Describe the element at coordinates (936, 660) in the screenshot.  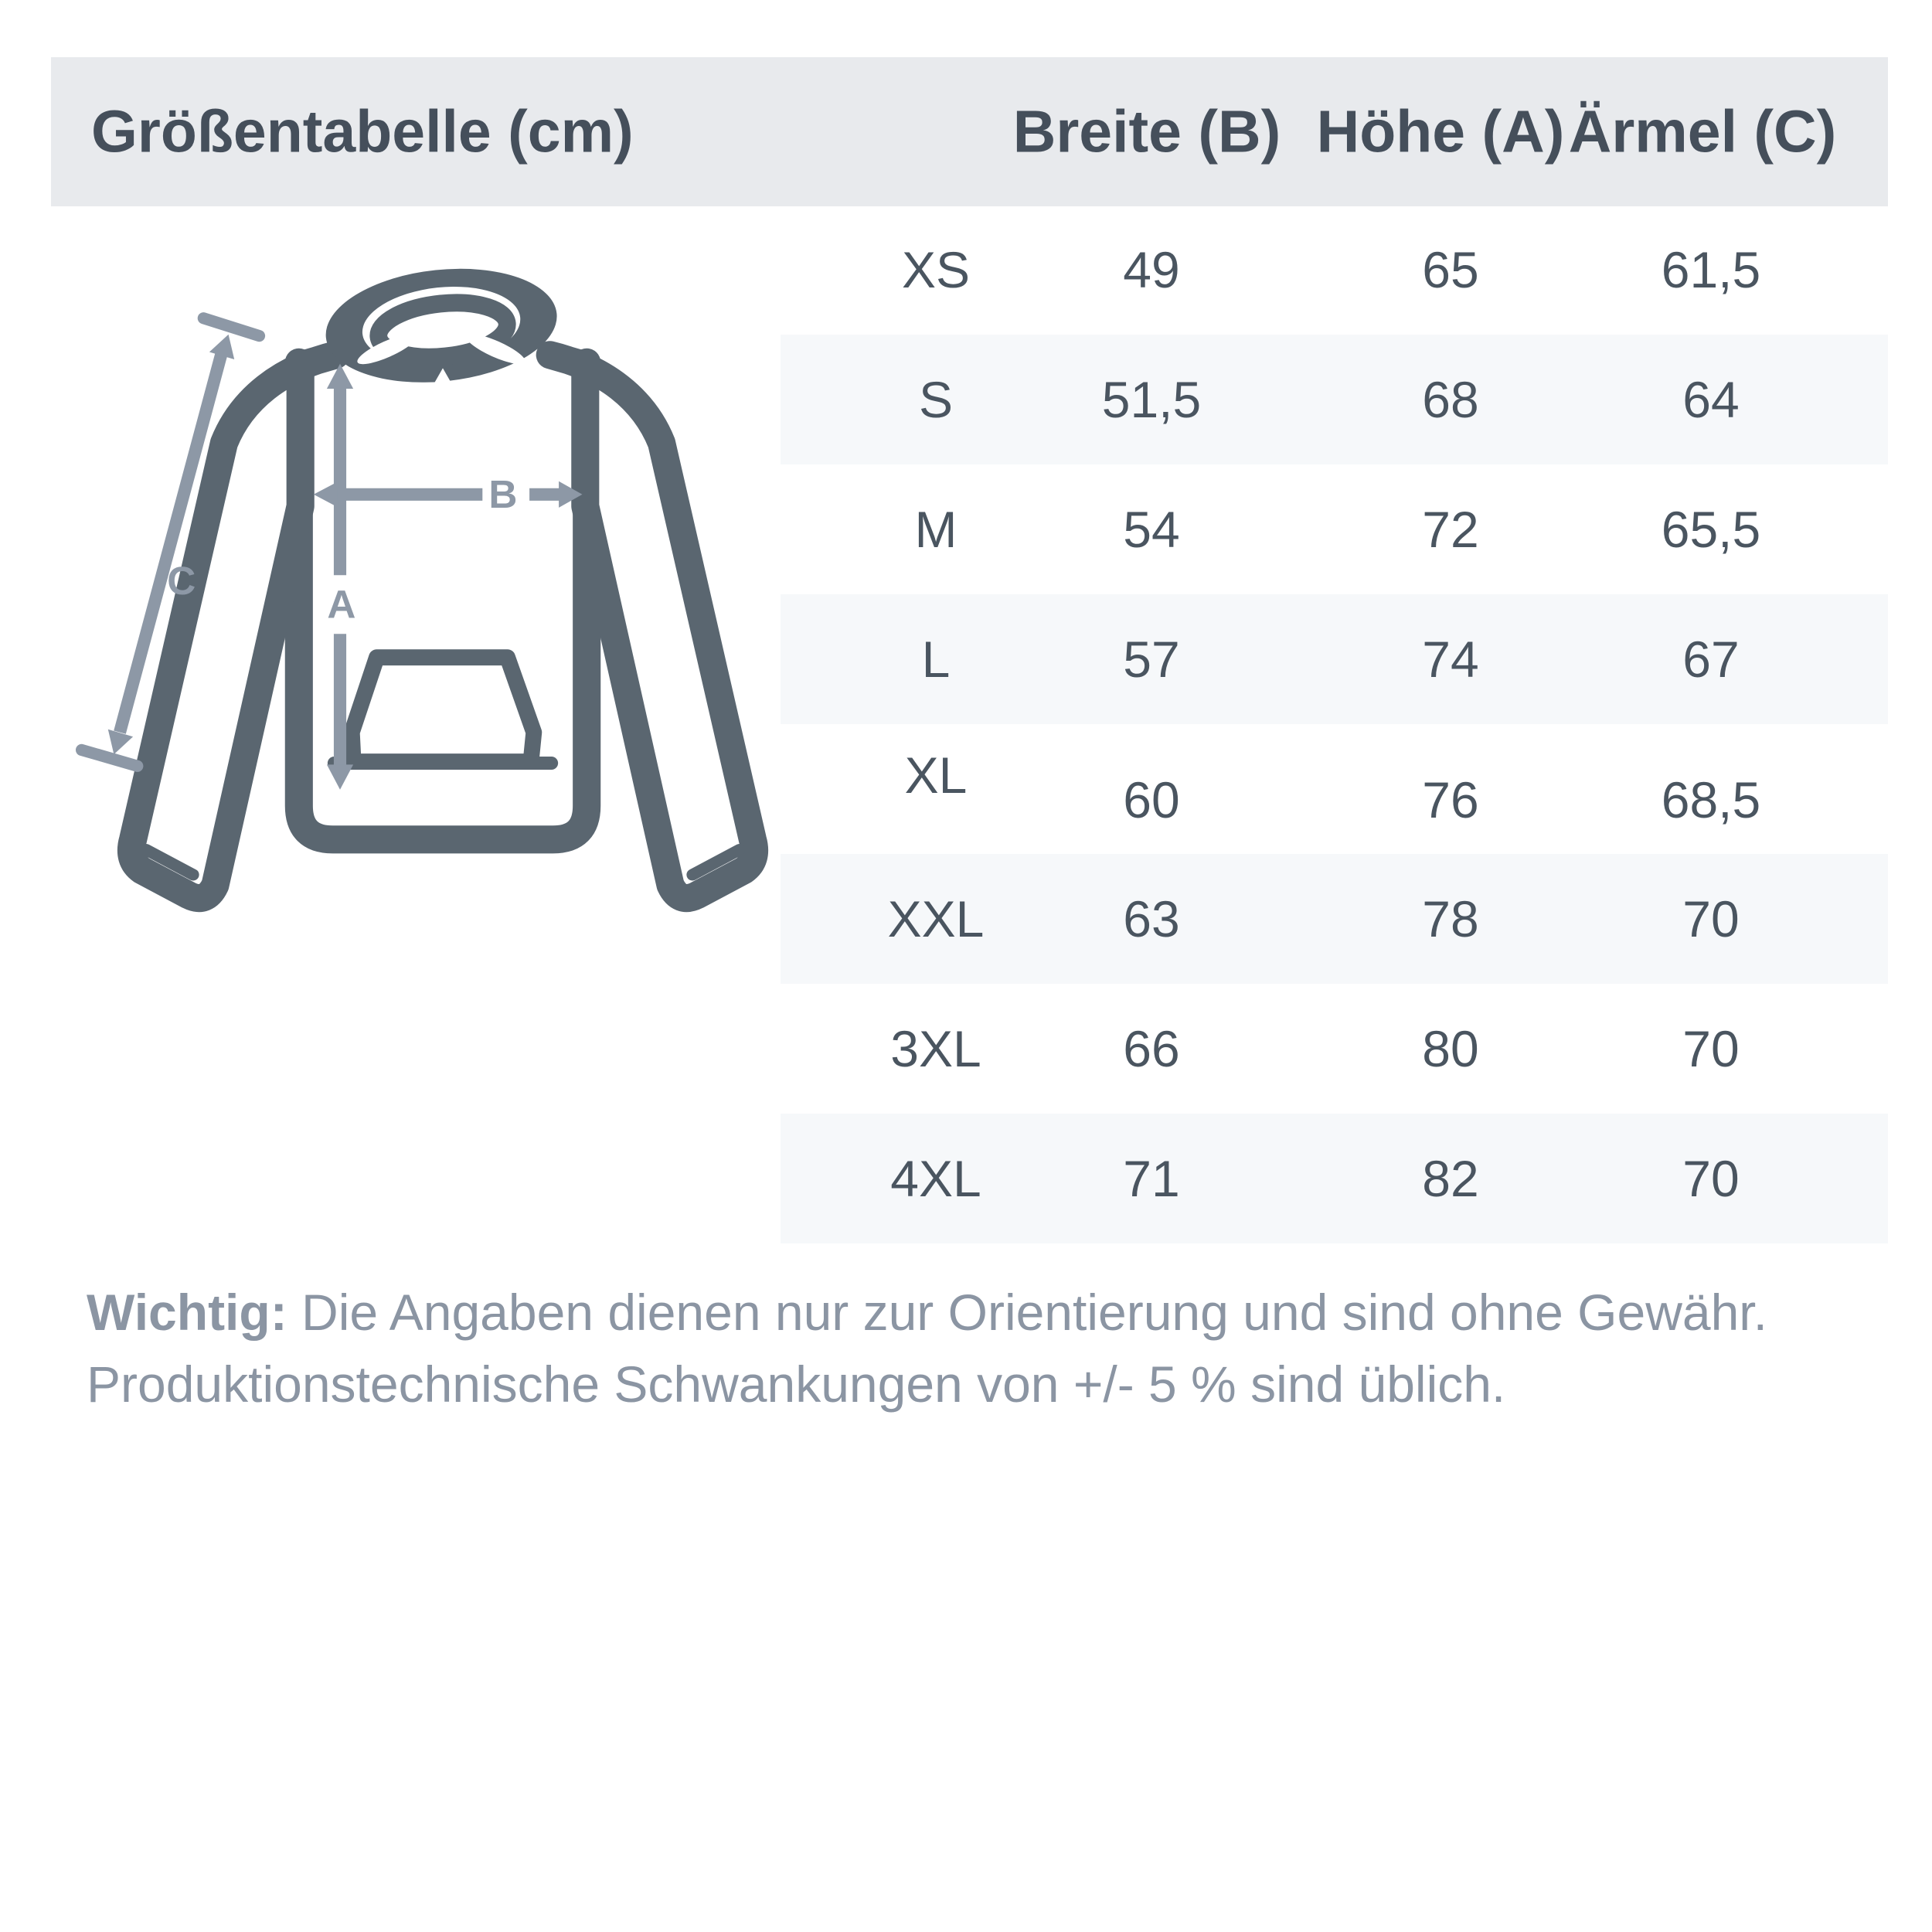
I see `size-label: L` at that location.